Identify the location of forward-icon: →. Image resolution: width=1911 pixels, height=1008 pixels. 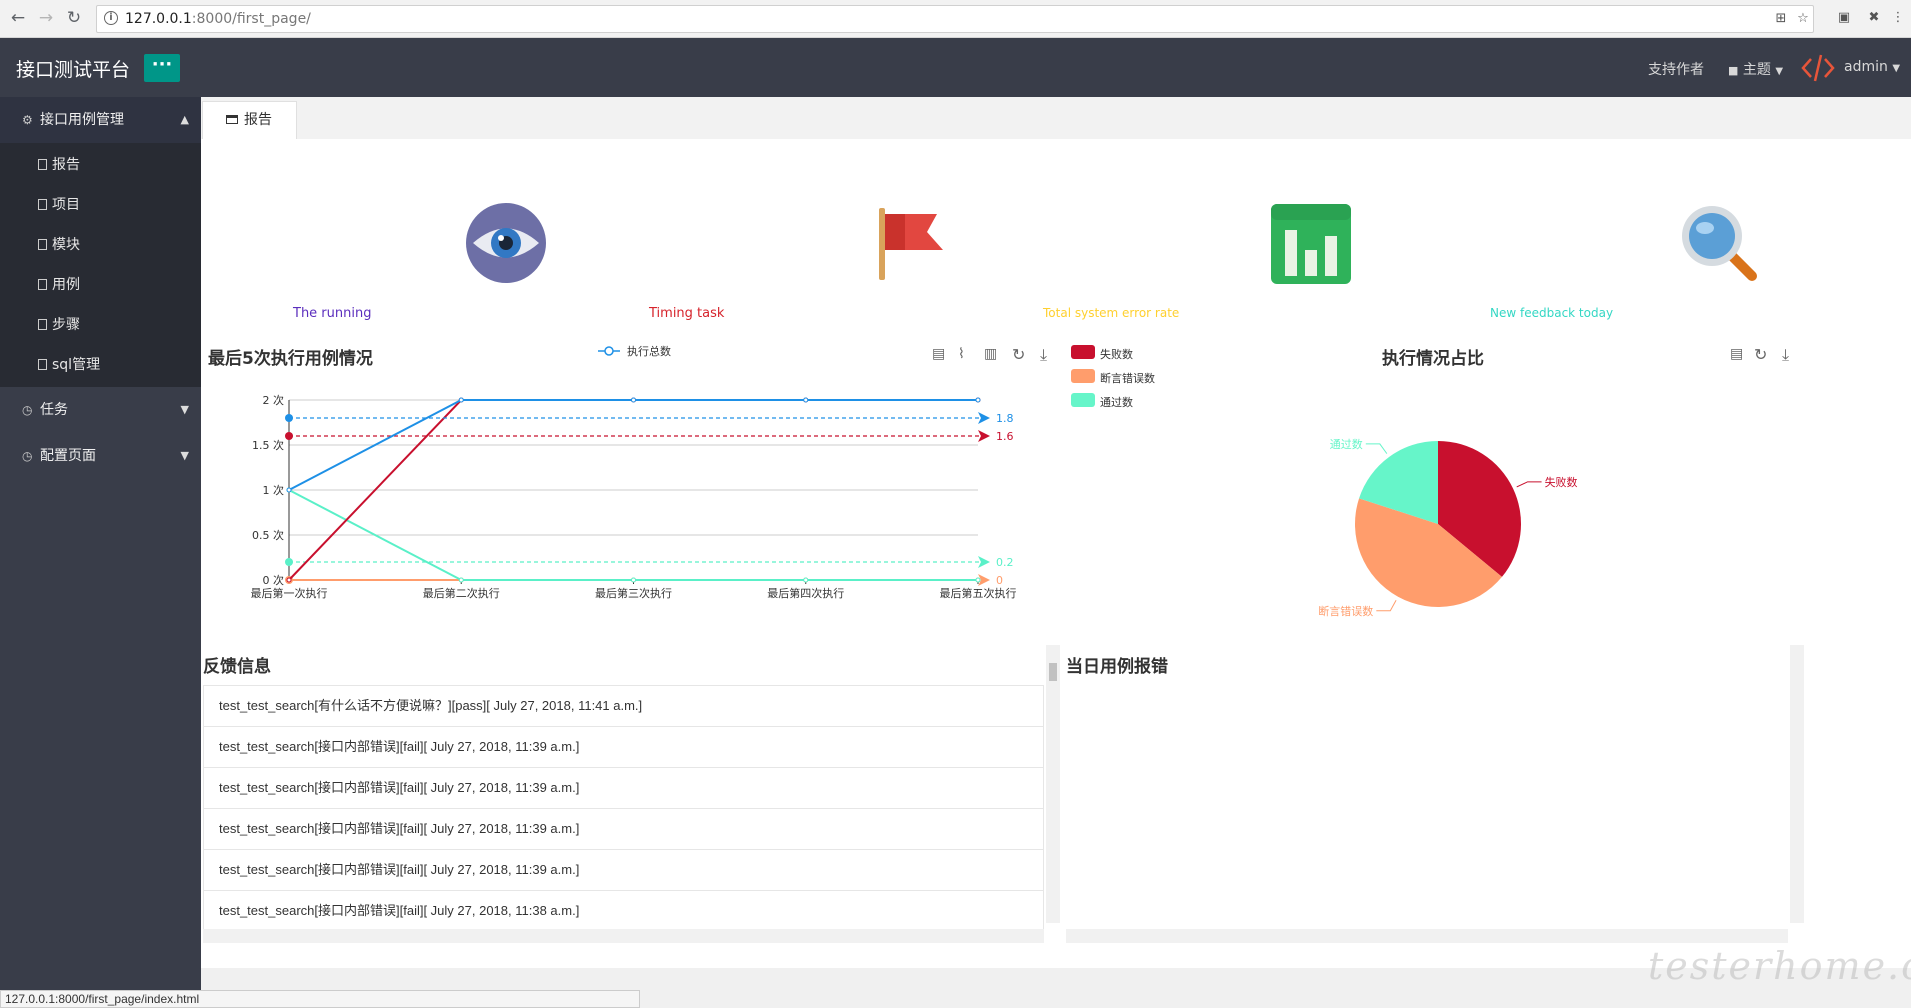
(46, 18).